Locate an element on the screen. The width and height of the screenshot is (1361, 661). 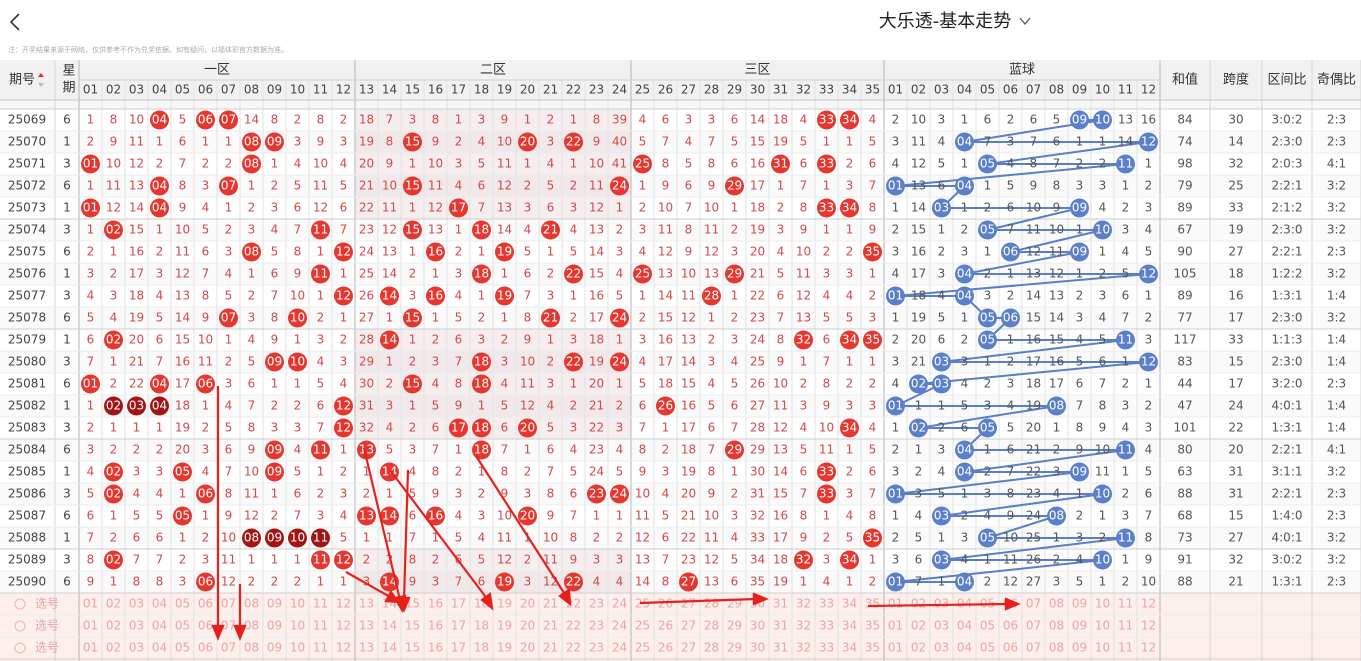
pick-number: 15 is located at coordinates (412, 648).